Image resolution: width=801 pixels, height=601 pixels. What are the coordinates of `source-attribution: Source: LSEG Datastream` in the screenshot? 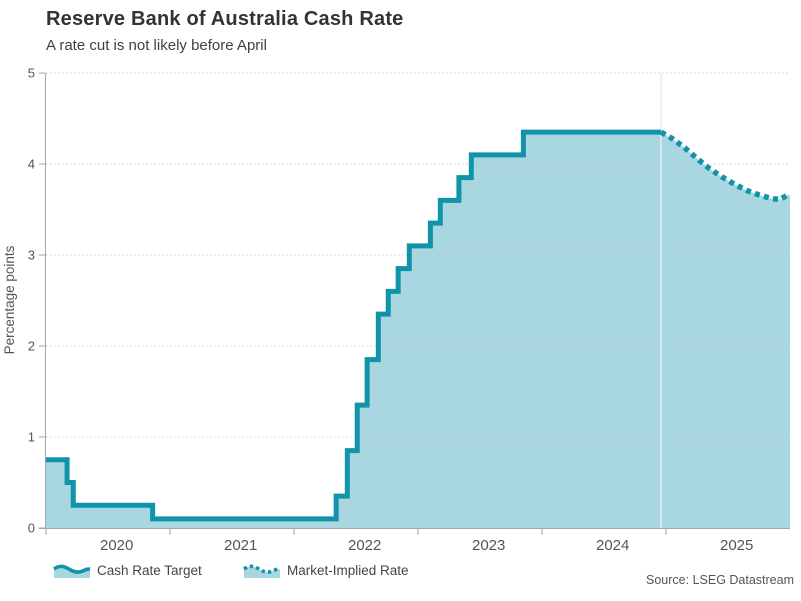 It's located at (720, 580).